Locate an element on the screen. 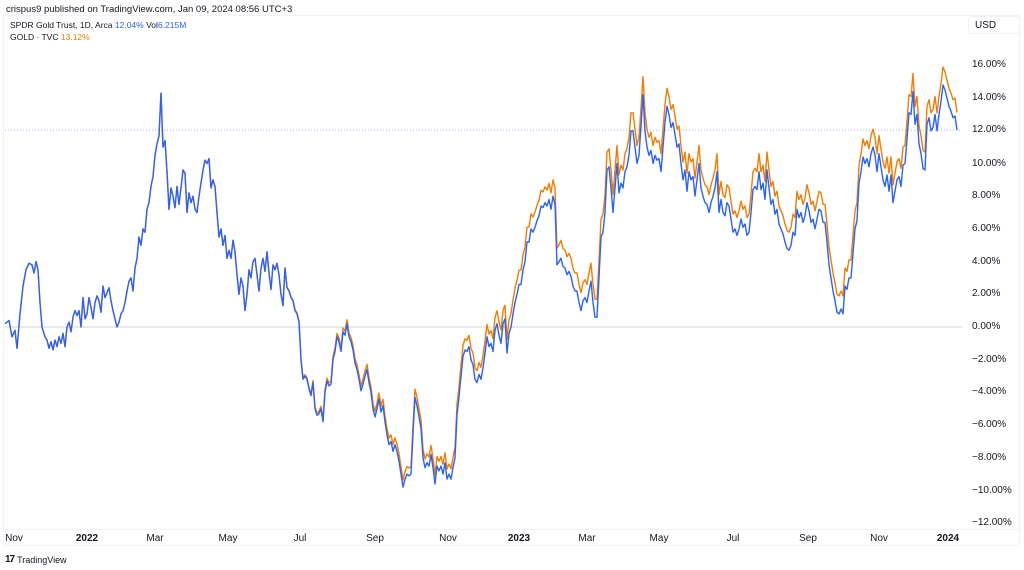 The width and height of the screenshot is (1024, 570). y-tick-label: 4.00% is located at coordinates (986, 261).